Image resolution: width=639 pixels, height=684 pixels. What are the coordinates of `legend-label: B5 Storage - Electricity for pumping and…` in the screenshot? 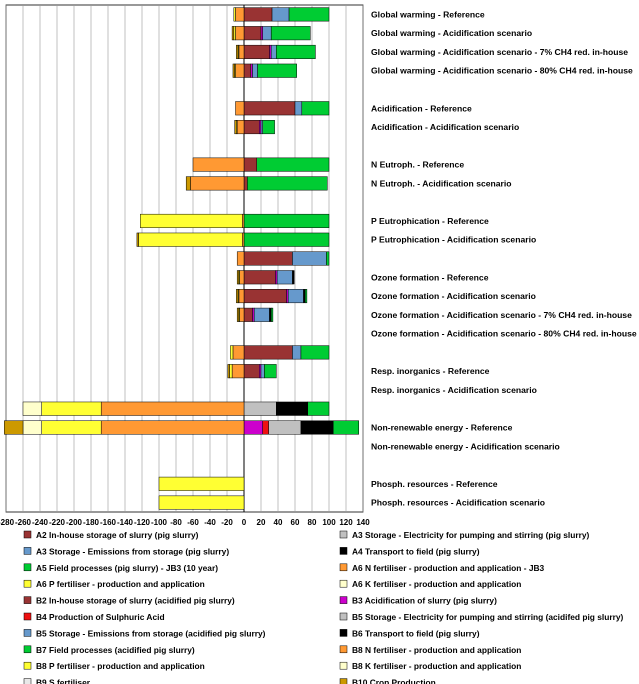 It's located at (488, 617).